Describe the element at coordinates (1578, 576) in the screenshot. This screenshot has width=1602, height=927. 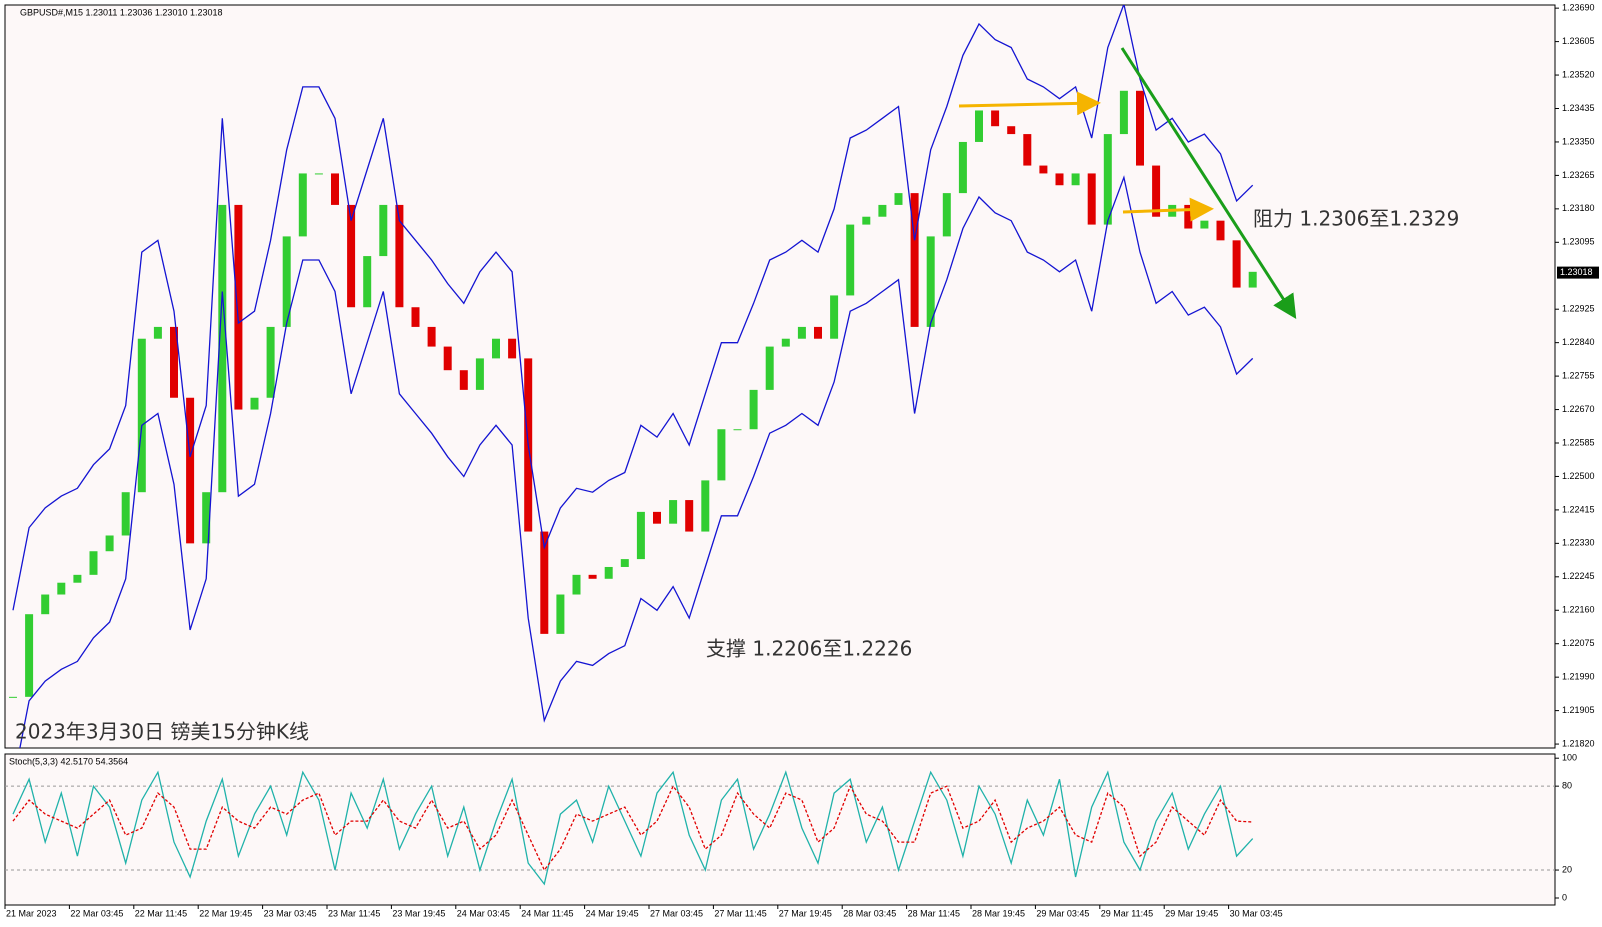
I see `y-tick-label: 1.22245` at that location.